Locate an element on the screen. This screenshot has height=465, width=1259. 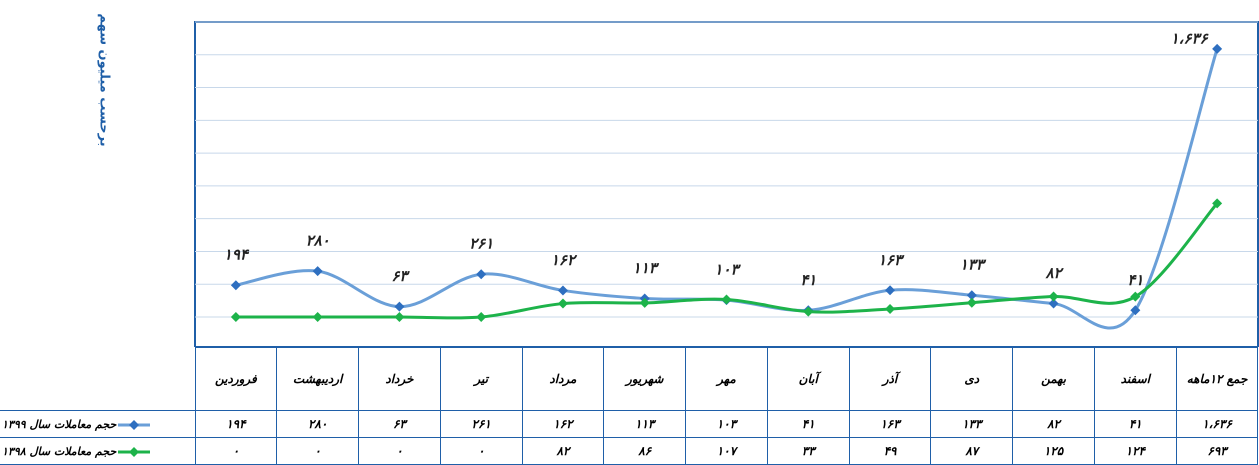
category-label: فروردین is located at coordinates (236, 379).